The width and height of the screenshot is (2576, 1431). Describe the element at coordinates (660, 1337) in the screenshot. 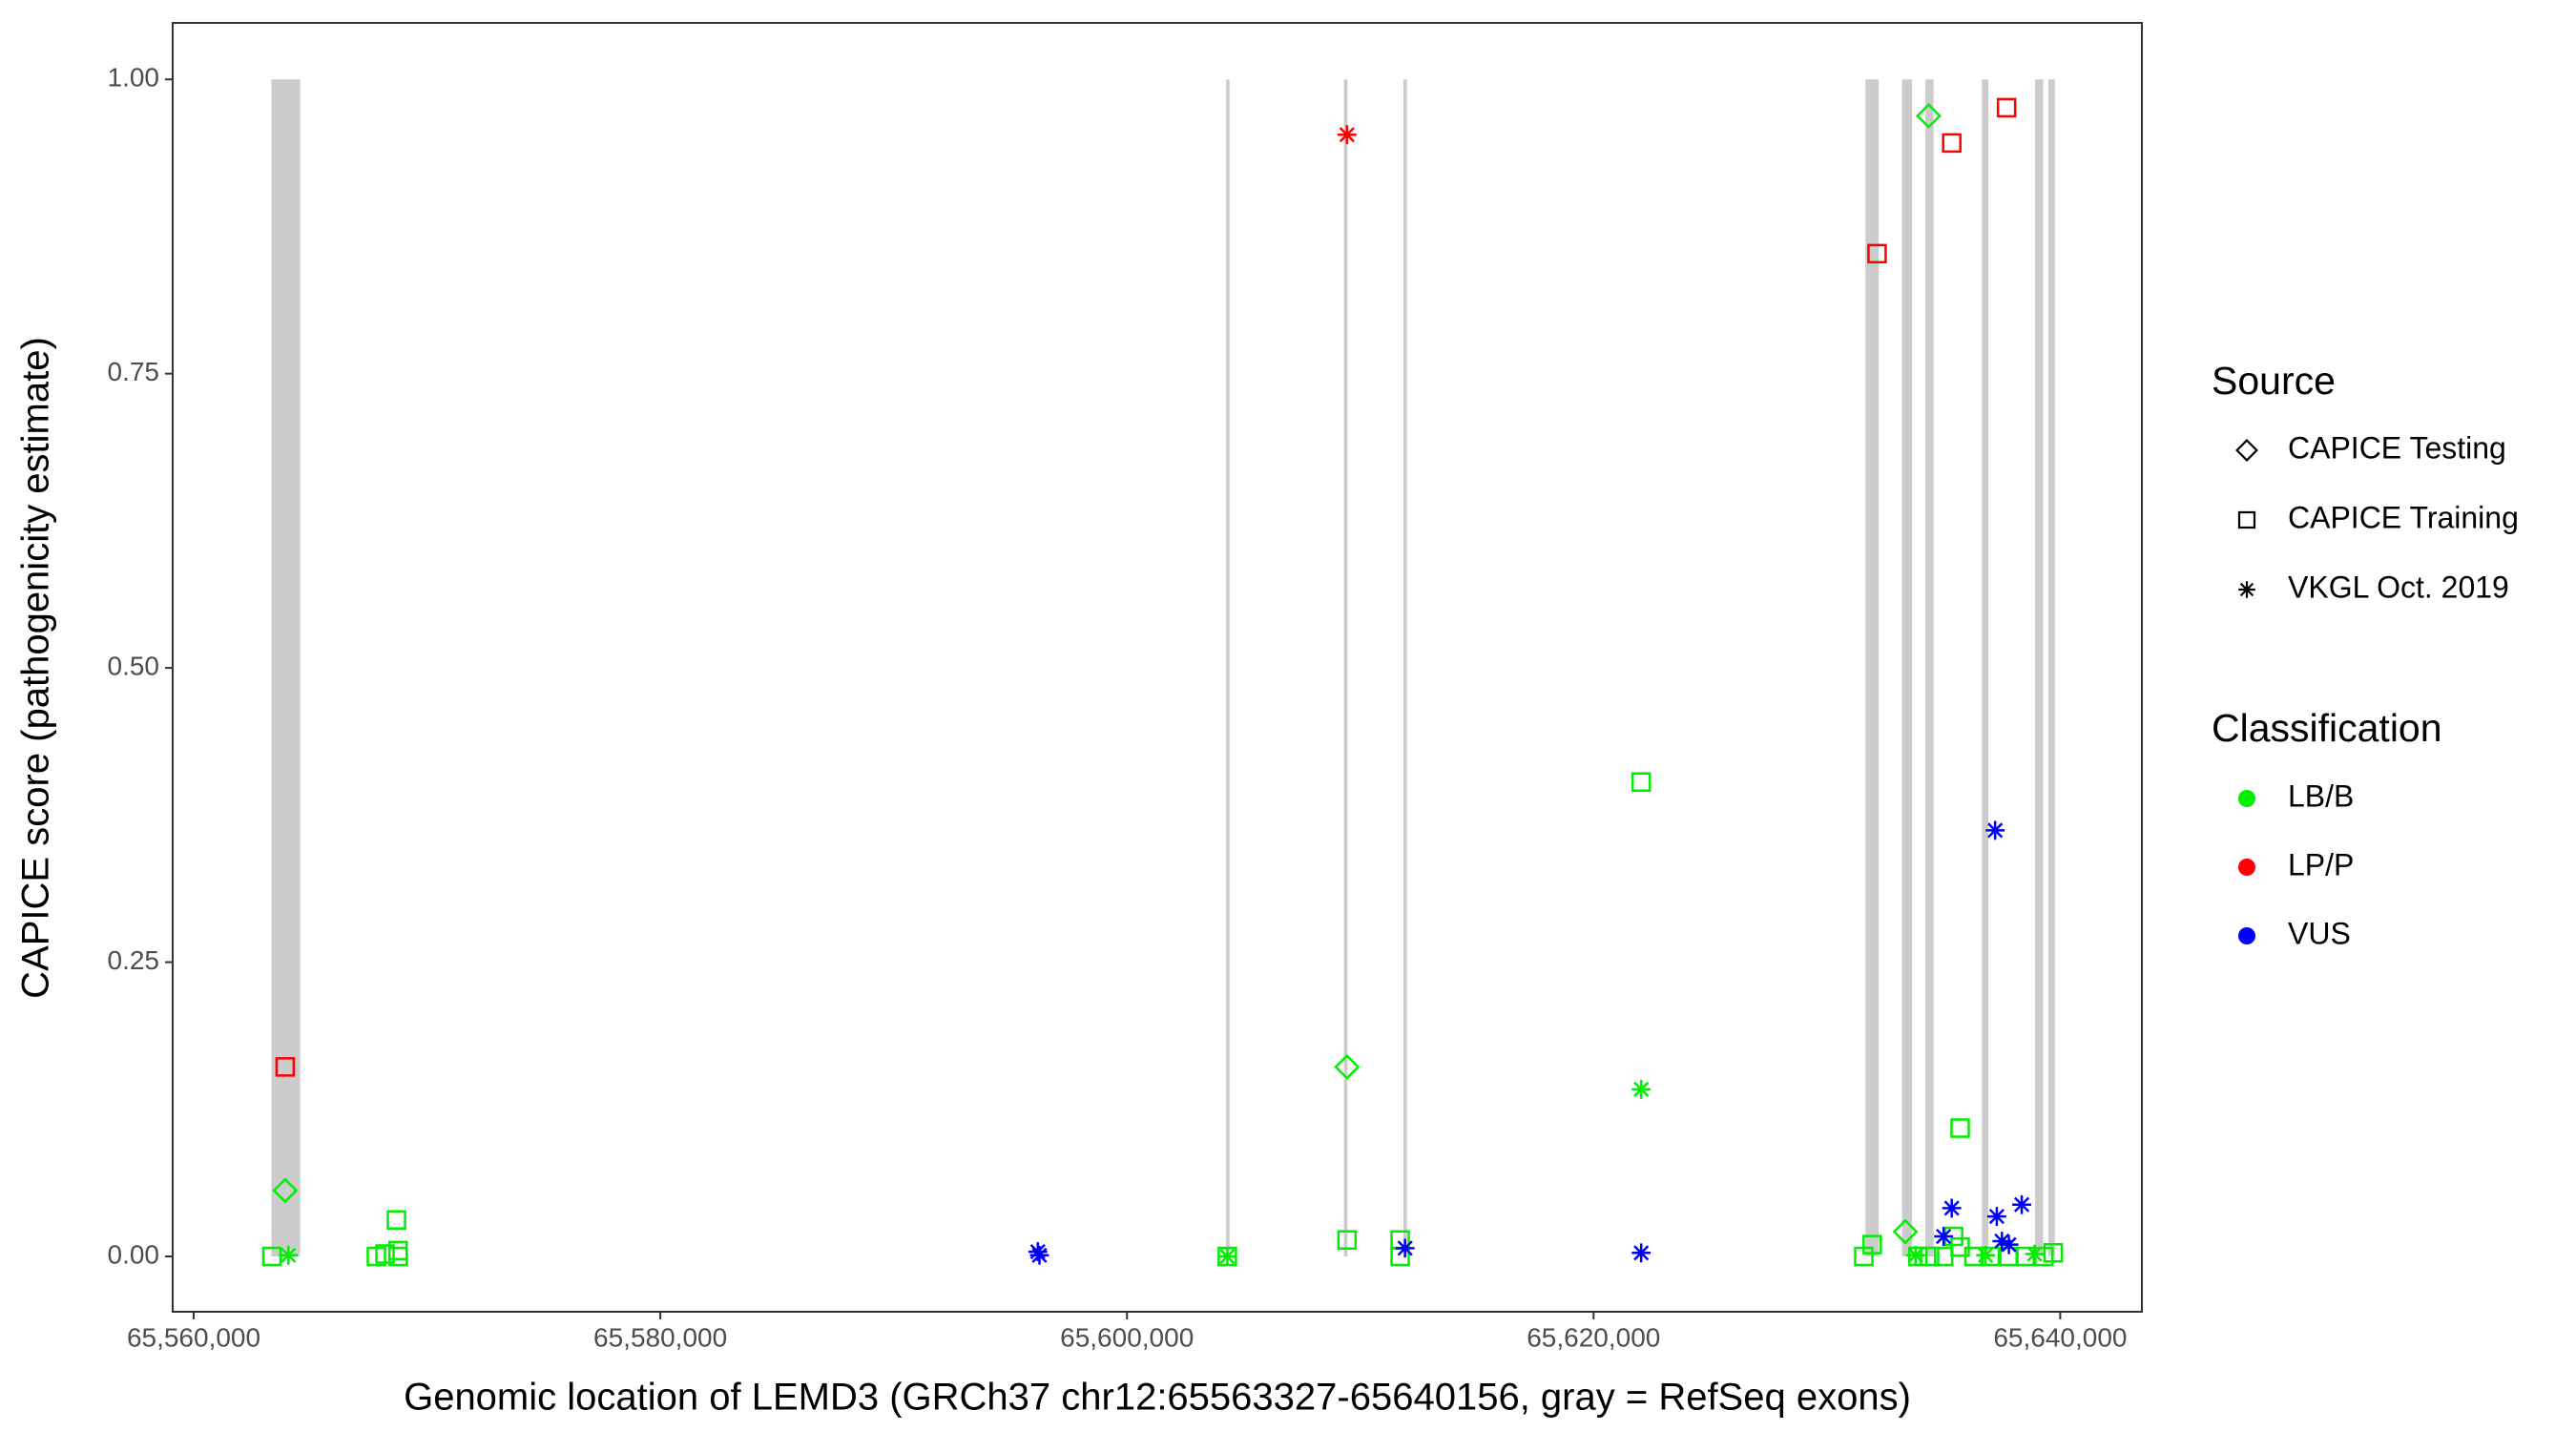

I see `x-tick-label: 65,580,000` at that location.